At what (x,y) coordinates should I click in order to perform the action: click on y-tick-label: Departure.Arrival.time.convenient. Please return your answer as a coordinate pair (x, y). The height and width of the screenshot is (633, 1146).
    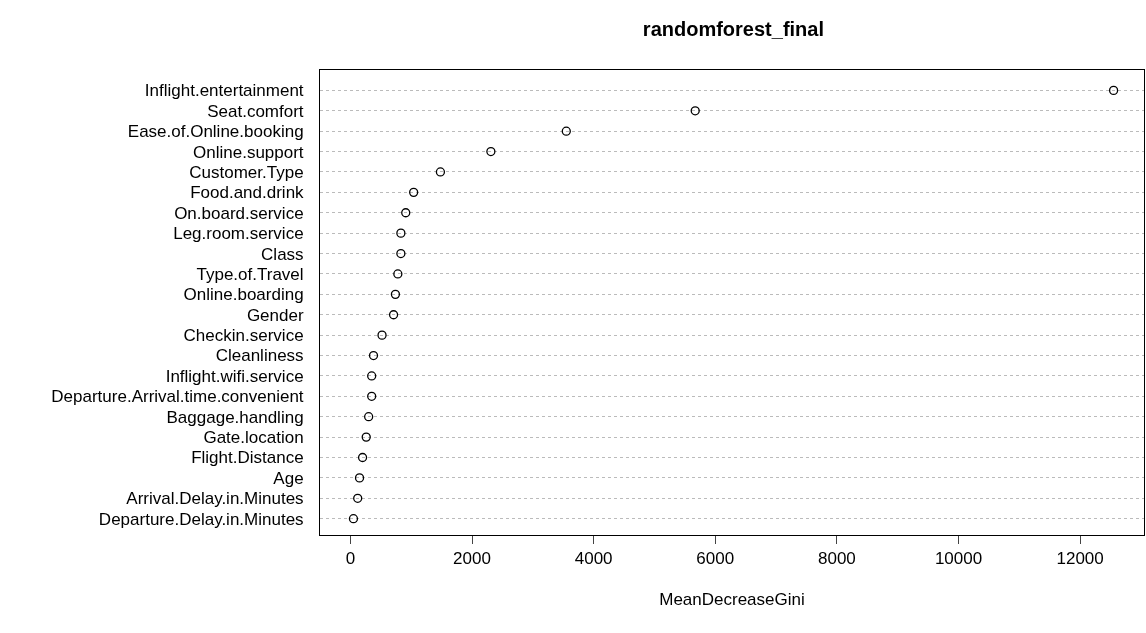
    Looking at the image, I should click on (177, 397).